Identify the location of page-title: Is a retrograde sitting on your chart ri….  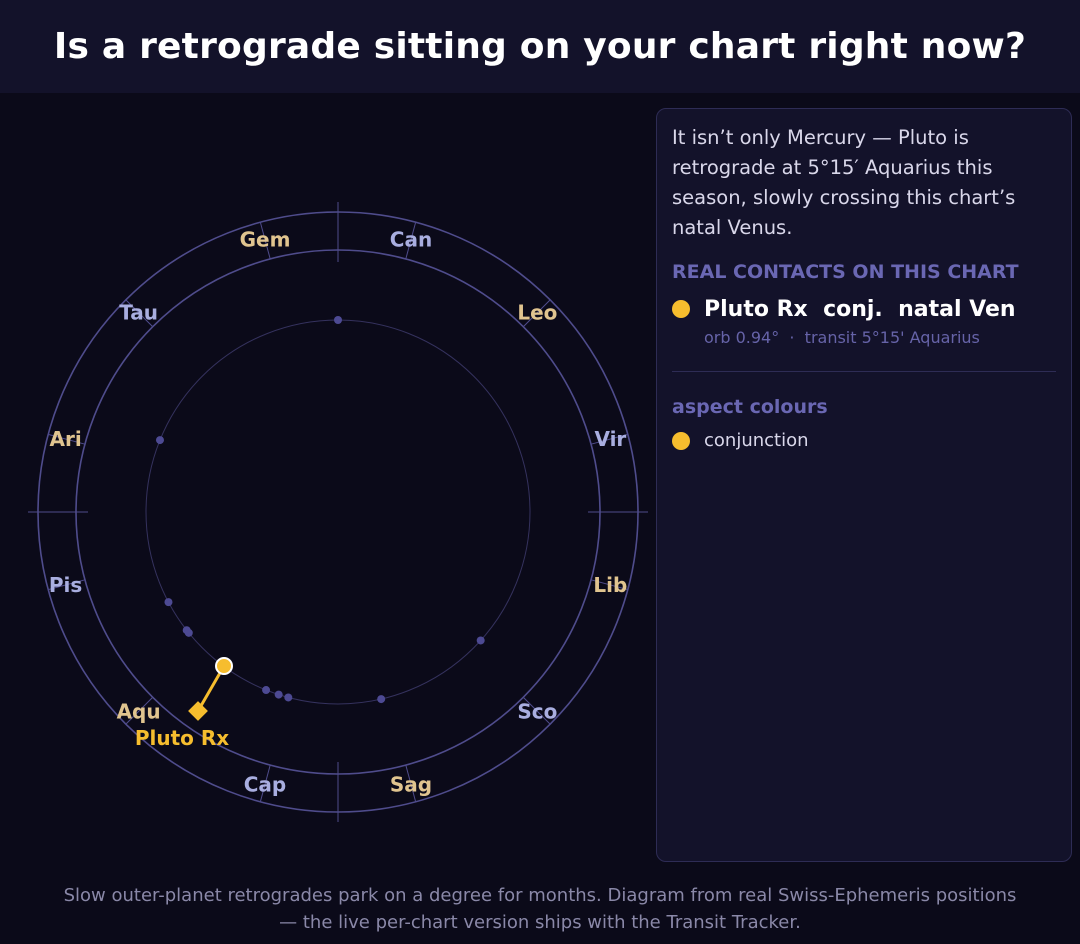
(540, 46).